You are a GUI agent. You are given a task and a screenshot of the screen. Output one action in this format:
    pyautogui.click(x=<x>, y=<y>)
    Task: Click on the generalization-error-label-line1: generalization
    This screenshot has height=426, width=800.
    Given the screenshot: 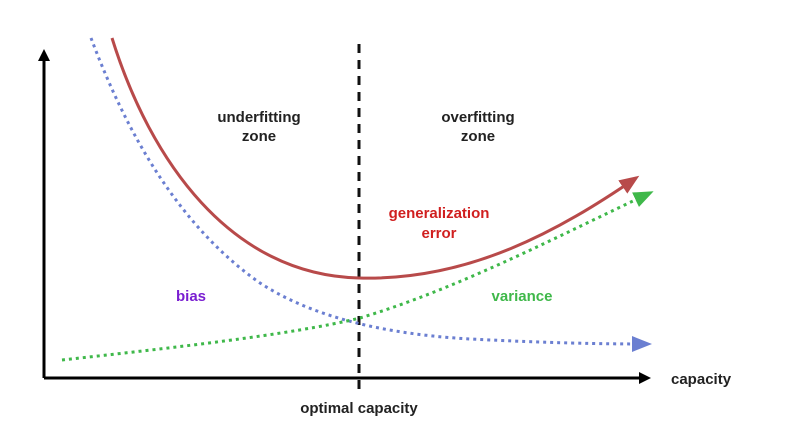 What is the action you would take?
    pyautogui.click(x=439, y=213)
    